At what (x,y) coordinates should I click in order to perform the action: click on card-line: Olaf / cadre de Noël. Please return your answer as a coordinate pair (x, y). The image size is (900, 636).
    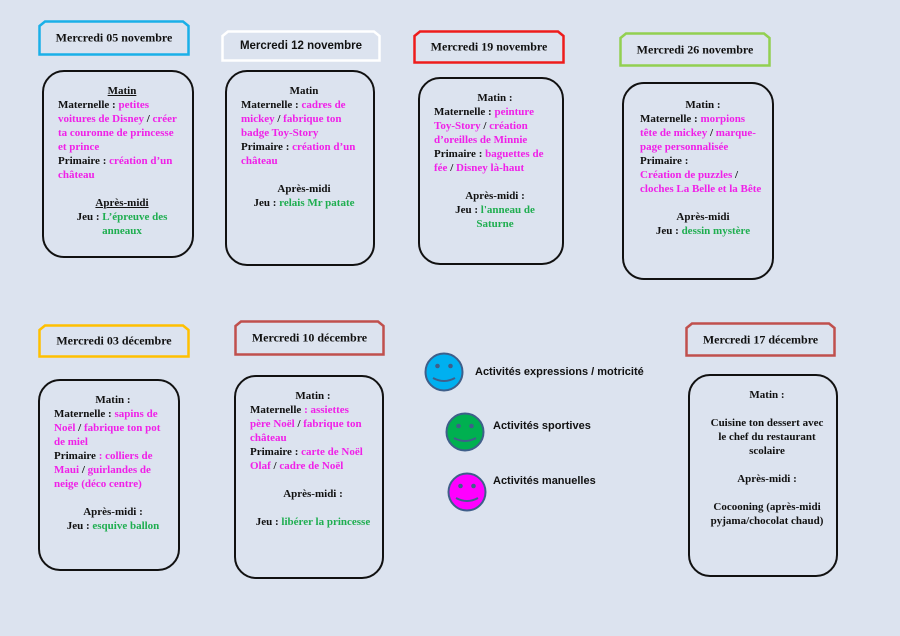
    Looking at the image, I should click on (313, 466).